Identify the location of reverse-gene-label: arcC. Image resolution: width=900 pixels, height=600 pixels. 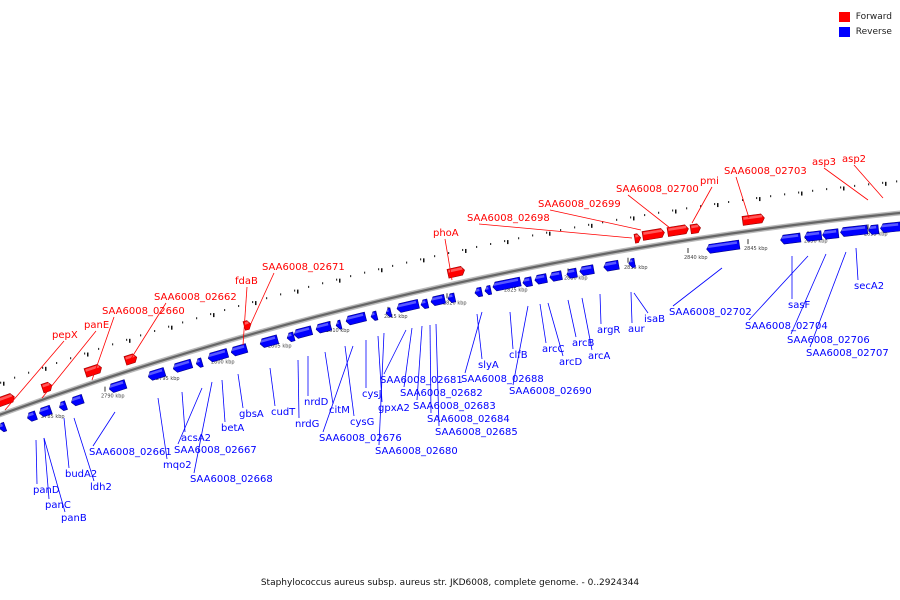
(553, 349).